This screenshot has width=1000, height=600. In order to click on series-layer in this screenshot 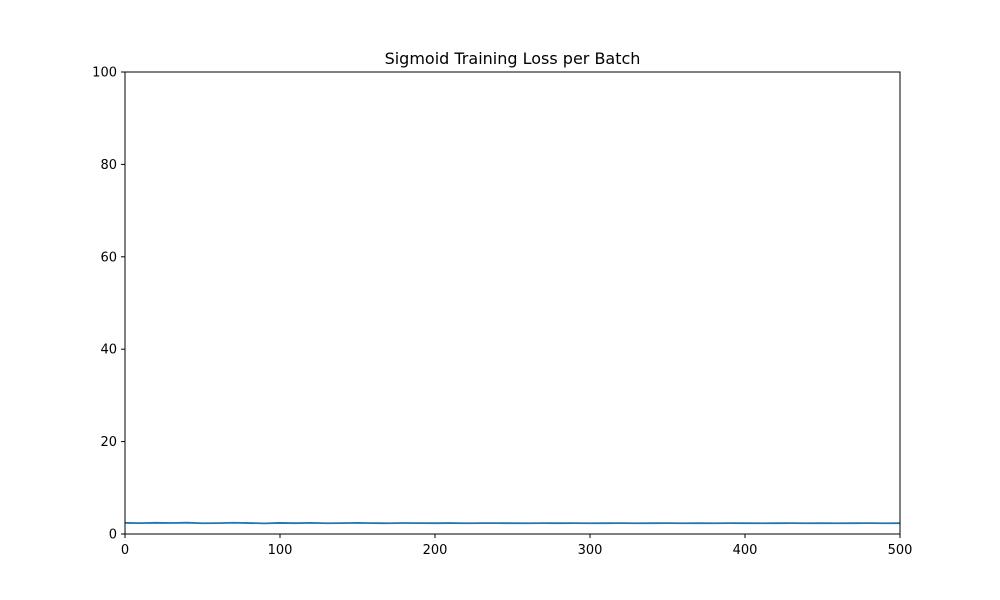, I will do `click(512, 523)`.